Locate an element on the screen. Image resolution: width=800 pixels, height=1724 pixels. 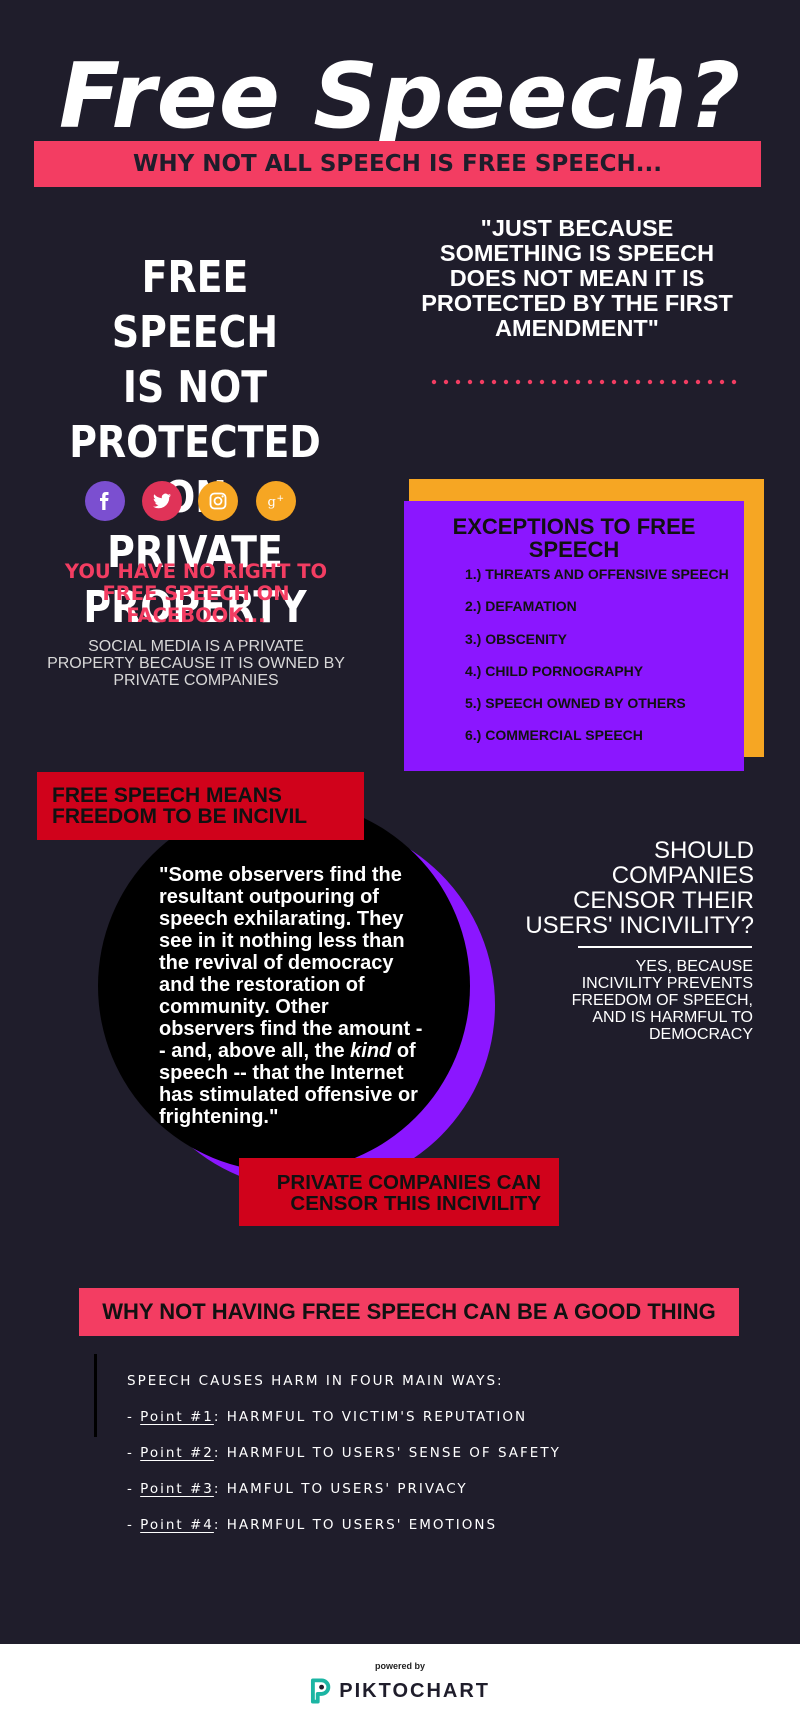
brand-name: PIKTOCHART is located at coordinates (414, 1690).